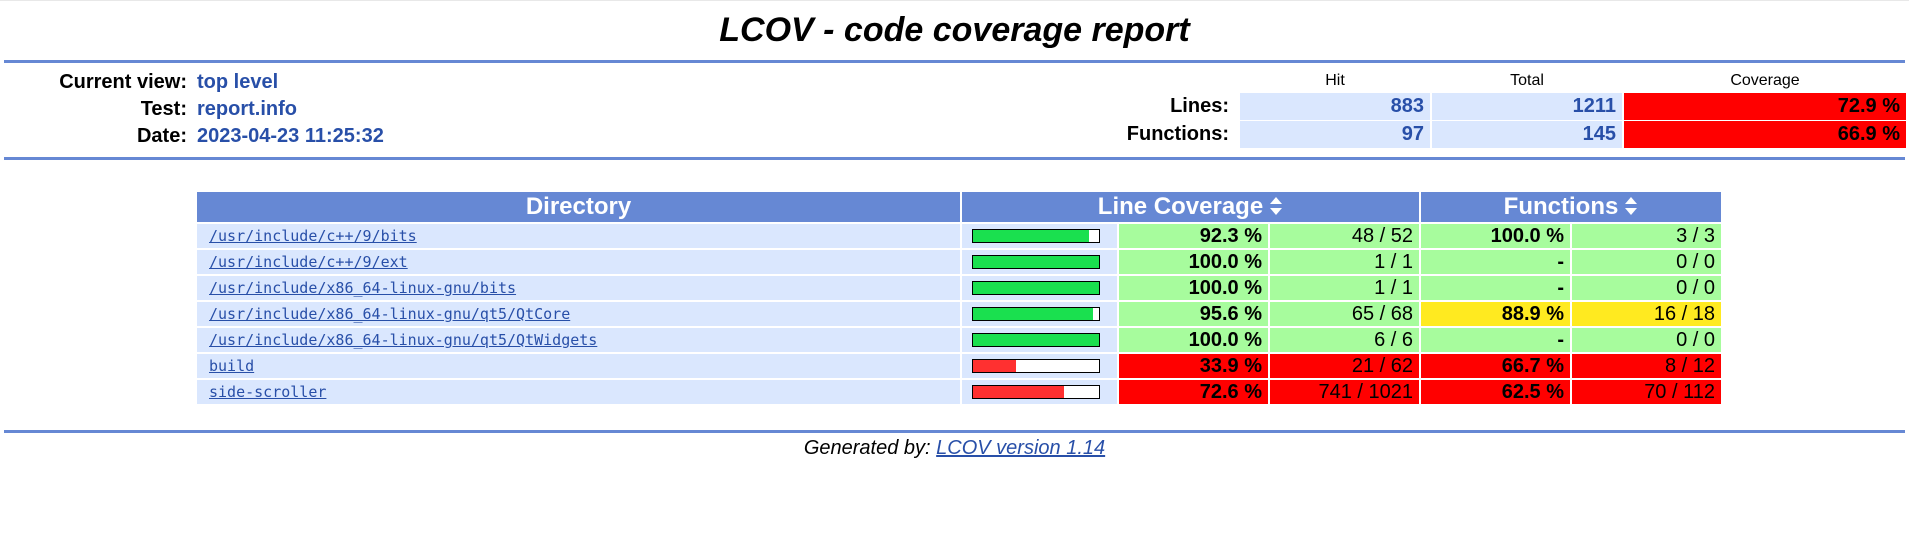 The height and width of the screenshot is (549, 1909). Describe the element at coordinates (1765, 106) in the screenshot. I see `lines-coverage: 72.9 %` at that location.